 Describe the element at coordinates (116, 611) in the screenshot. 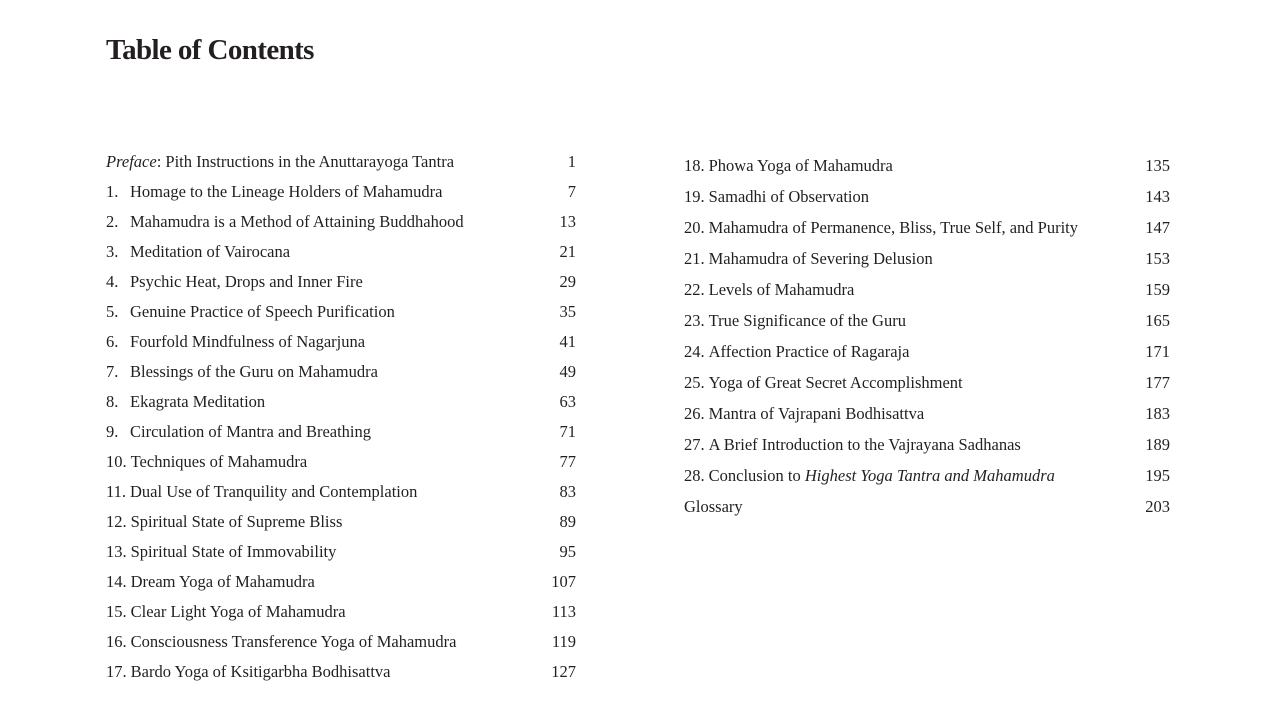

I see `entry-number: 15.` at that location.